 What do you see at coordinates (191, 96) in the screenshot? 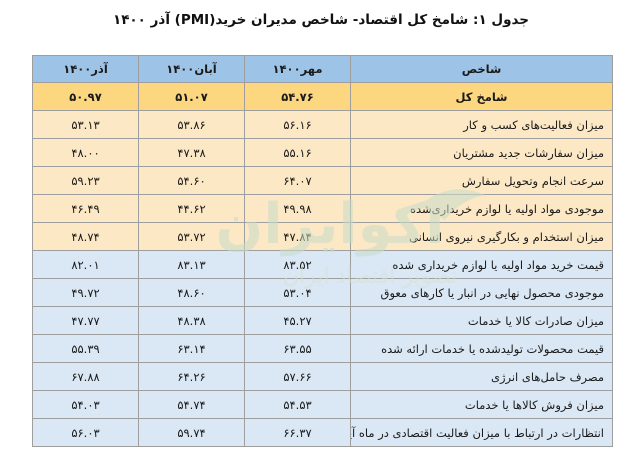
I see `headline-aban: ۵۱.۰۷` at bounding box center [191, 96].